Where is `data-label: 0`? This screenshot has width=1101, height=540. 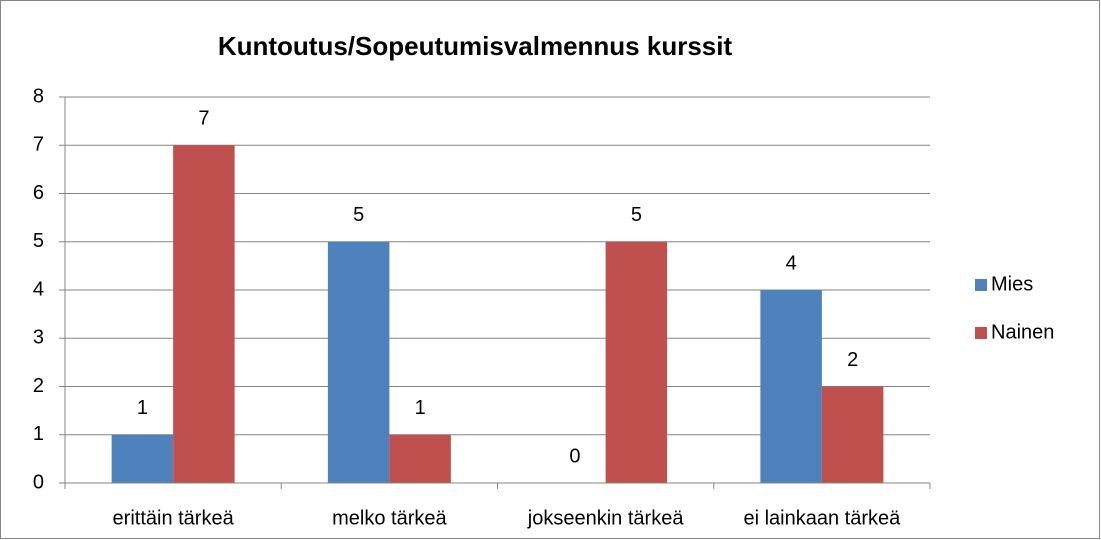 data-label: 0 is located at coordinates (574, 456).